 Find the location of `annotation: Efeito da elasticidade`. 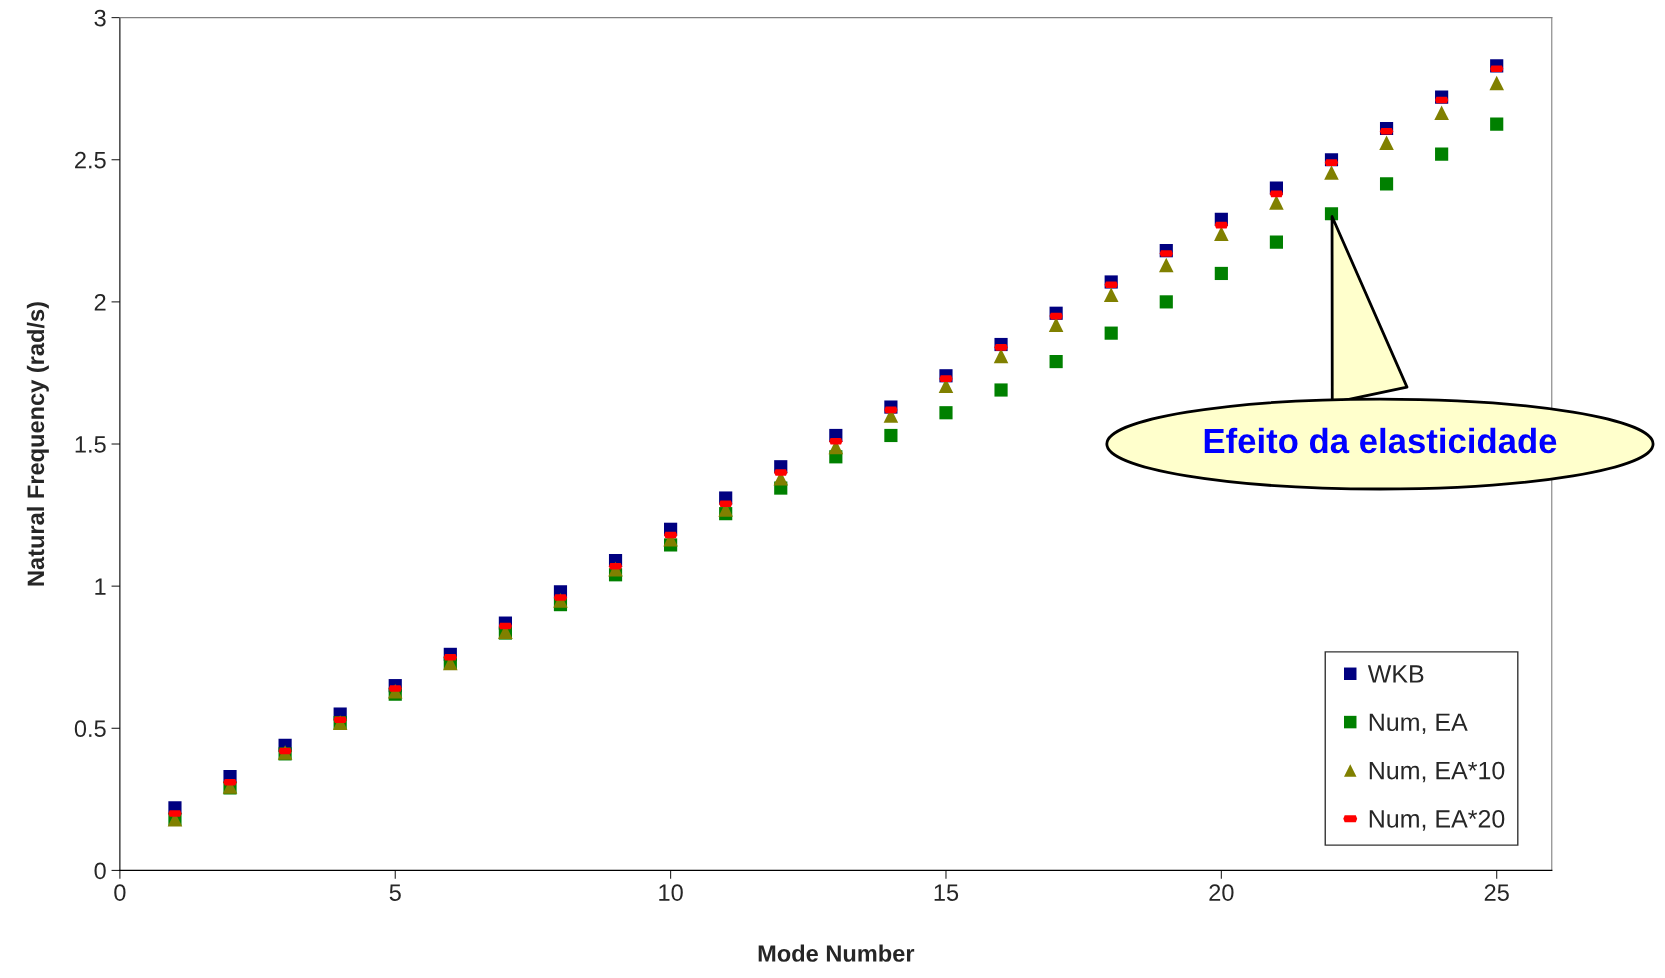

annotation: Efeito da elasticidade is located at coordinates (1380, 440).